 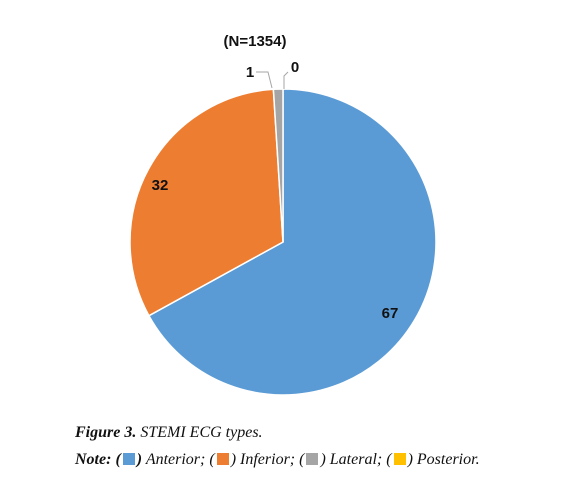 What do you see at coordinates (286, 80) in the screenshot?
I see `leader-line-posterior` at bounding box center [286, 80].